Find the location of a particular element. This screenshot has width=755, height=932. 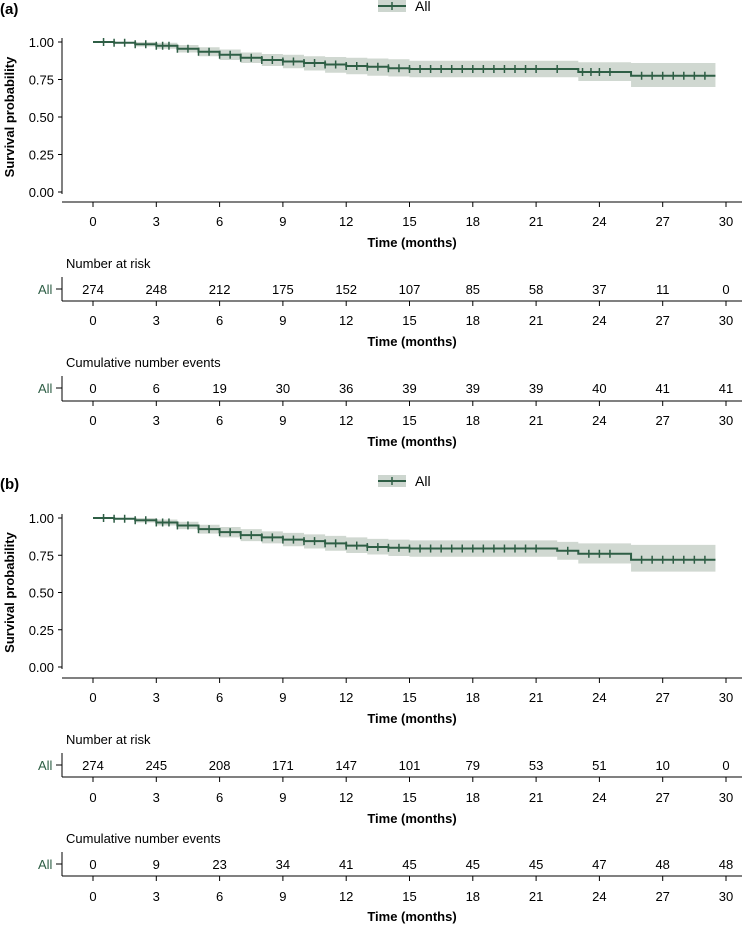

x-tick-label: 6 is located at coordinates (219, 221).